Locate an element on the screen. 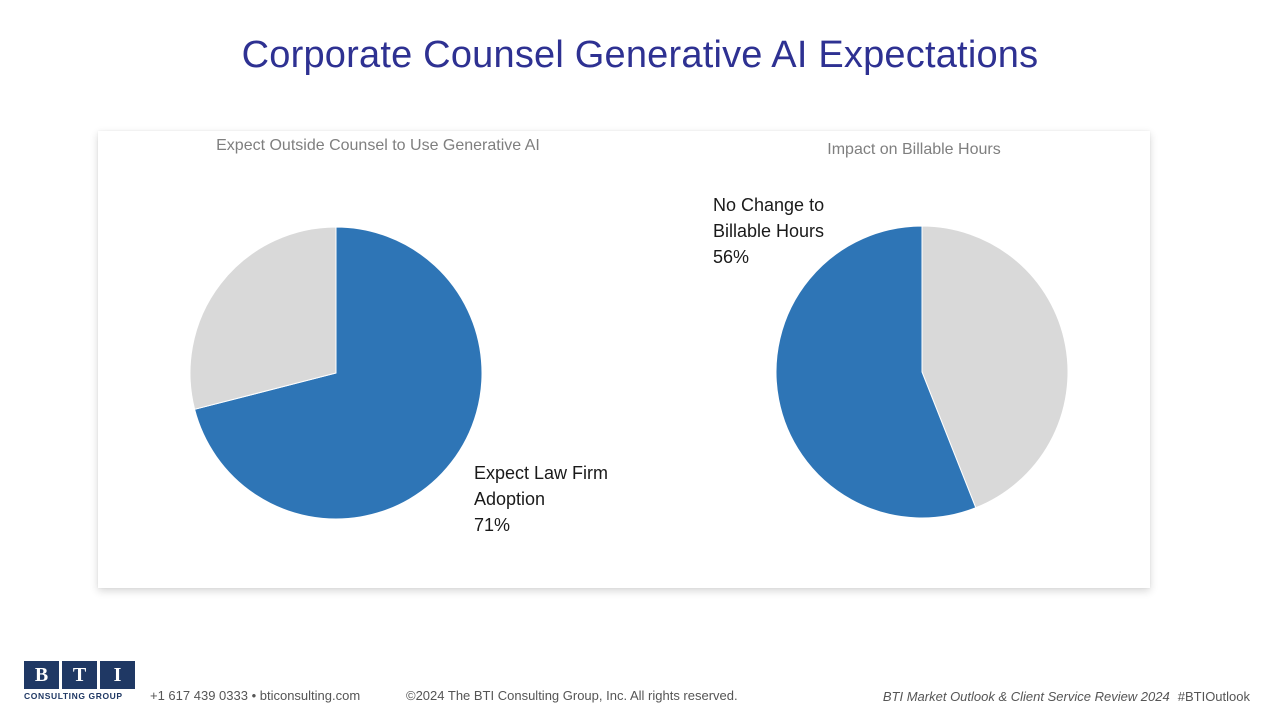 This screenshot has height=720, width=1280. bti-logo: B T I CONSULTING GROUP is located at coordinates (81, 682).